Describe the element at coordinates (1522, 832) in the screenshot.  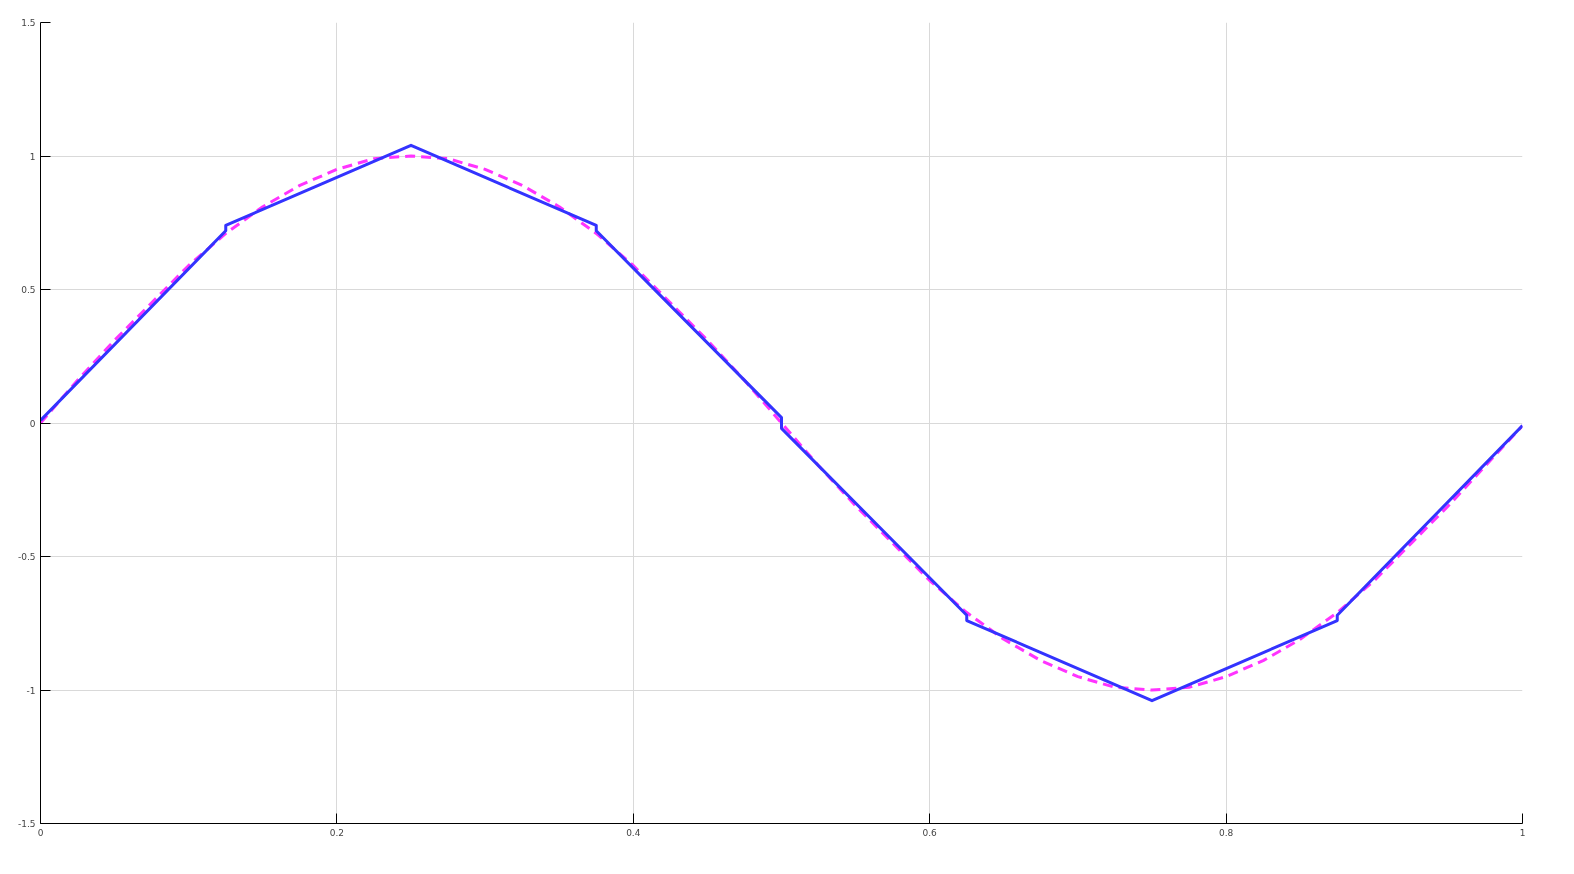
I see `x-tick-label: 1` at that location.